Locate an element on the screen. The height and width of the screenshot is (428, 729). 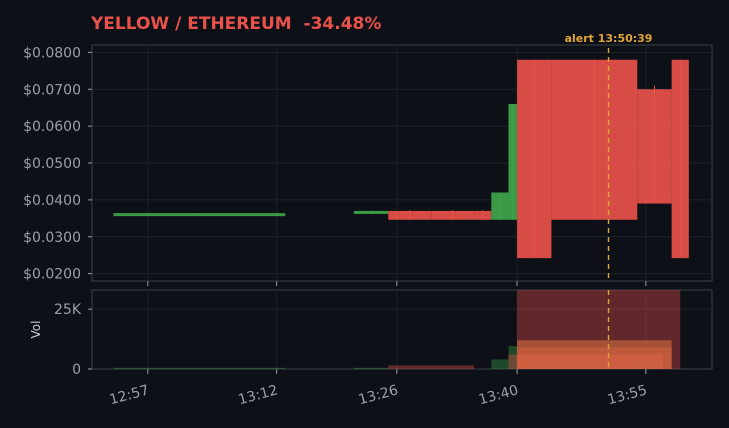
chart-title: YELLOW / ETHEREUM -34.48% is located at coordinates (236, 24).